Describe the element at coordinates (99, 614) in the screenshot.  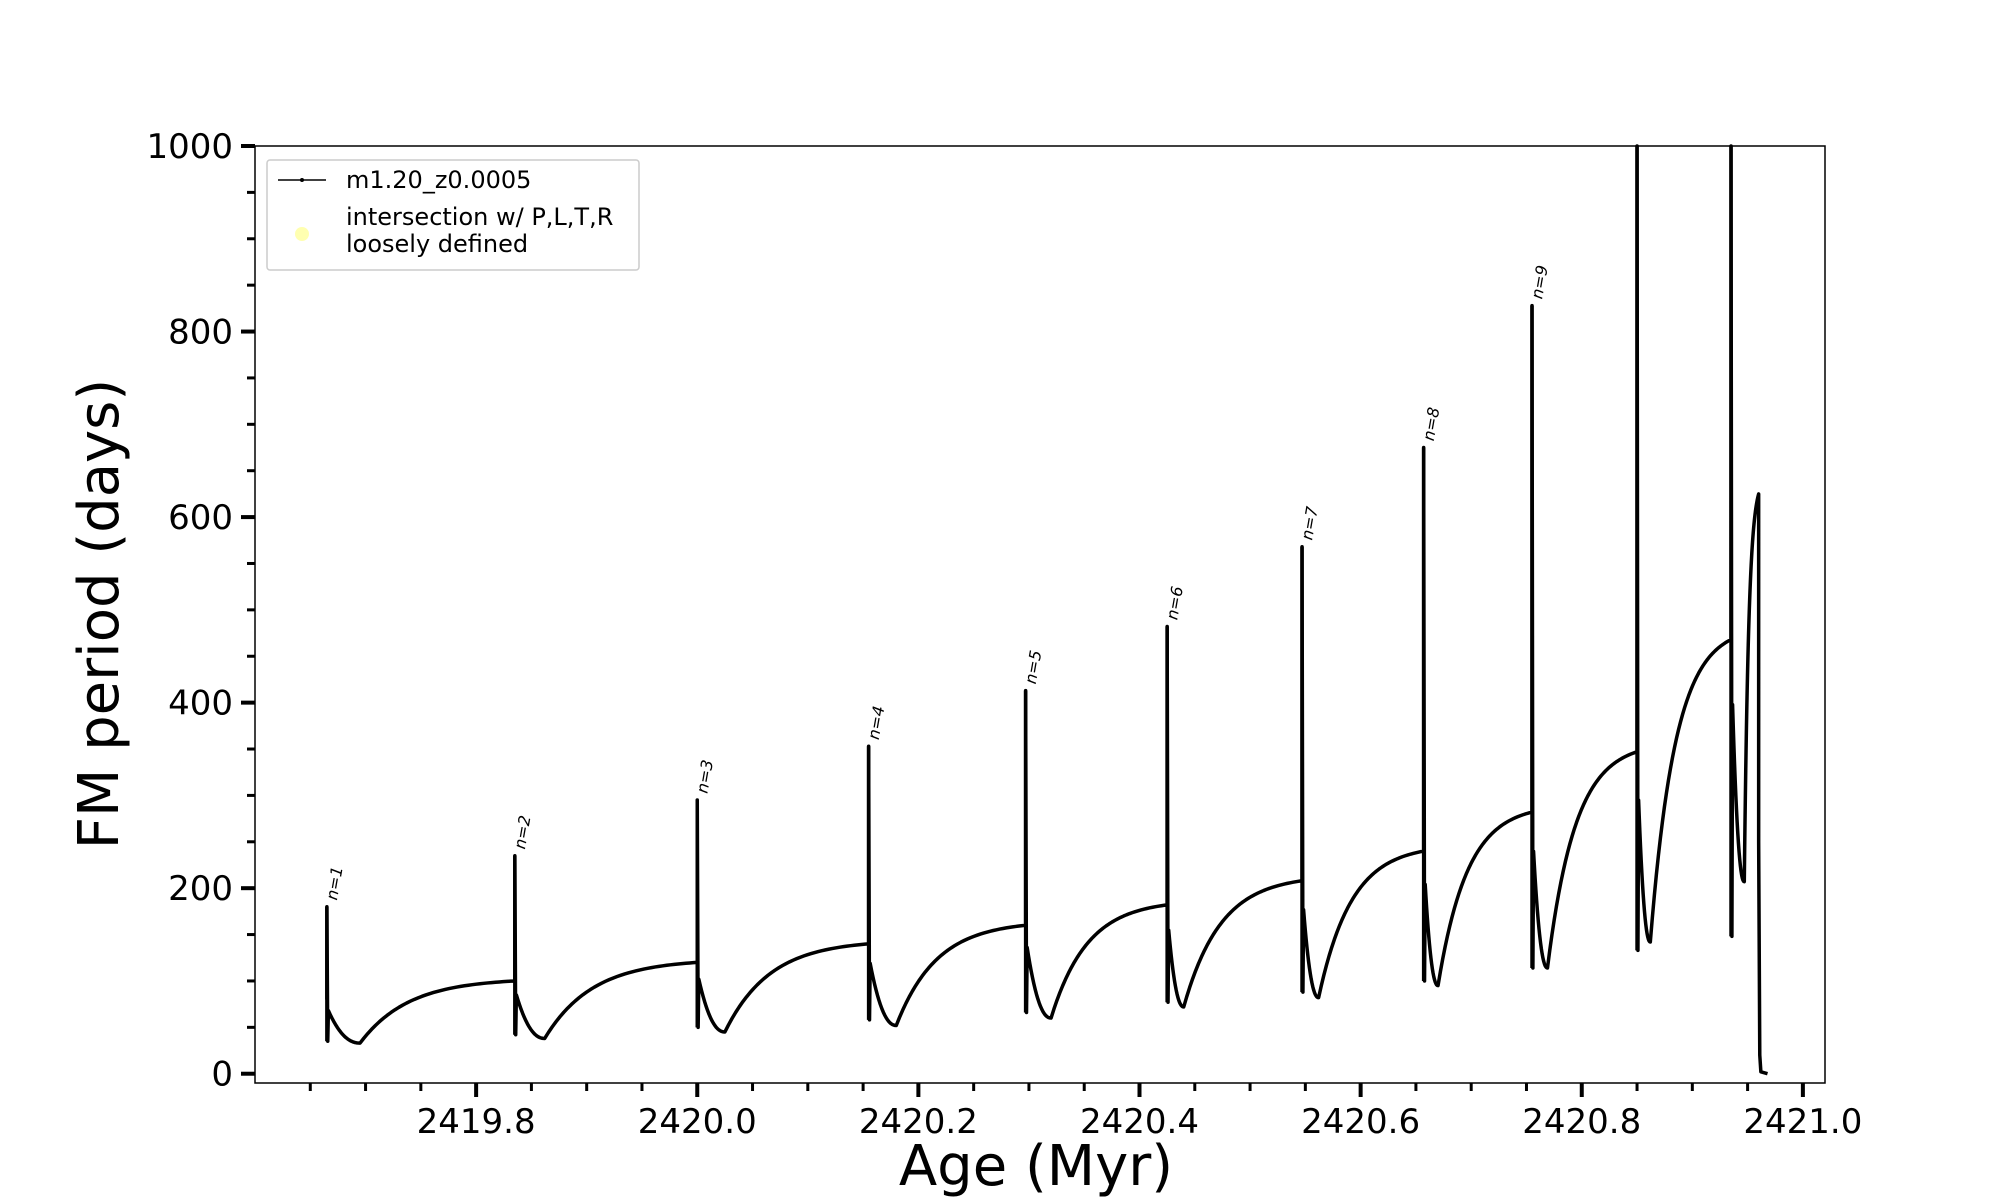
I see `y-axis-label: FM period (days)` at that location.